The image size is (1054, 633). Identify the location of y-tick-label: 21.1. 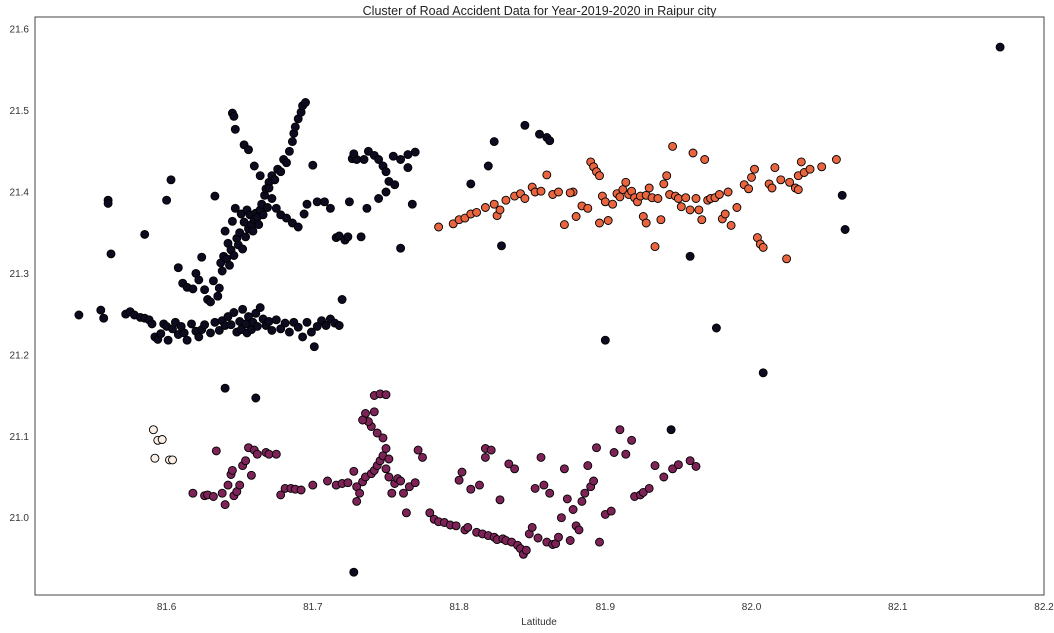
(20, 437).